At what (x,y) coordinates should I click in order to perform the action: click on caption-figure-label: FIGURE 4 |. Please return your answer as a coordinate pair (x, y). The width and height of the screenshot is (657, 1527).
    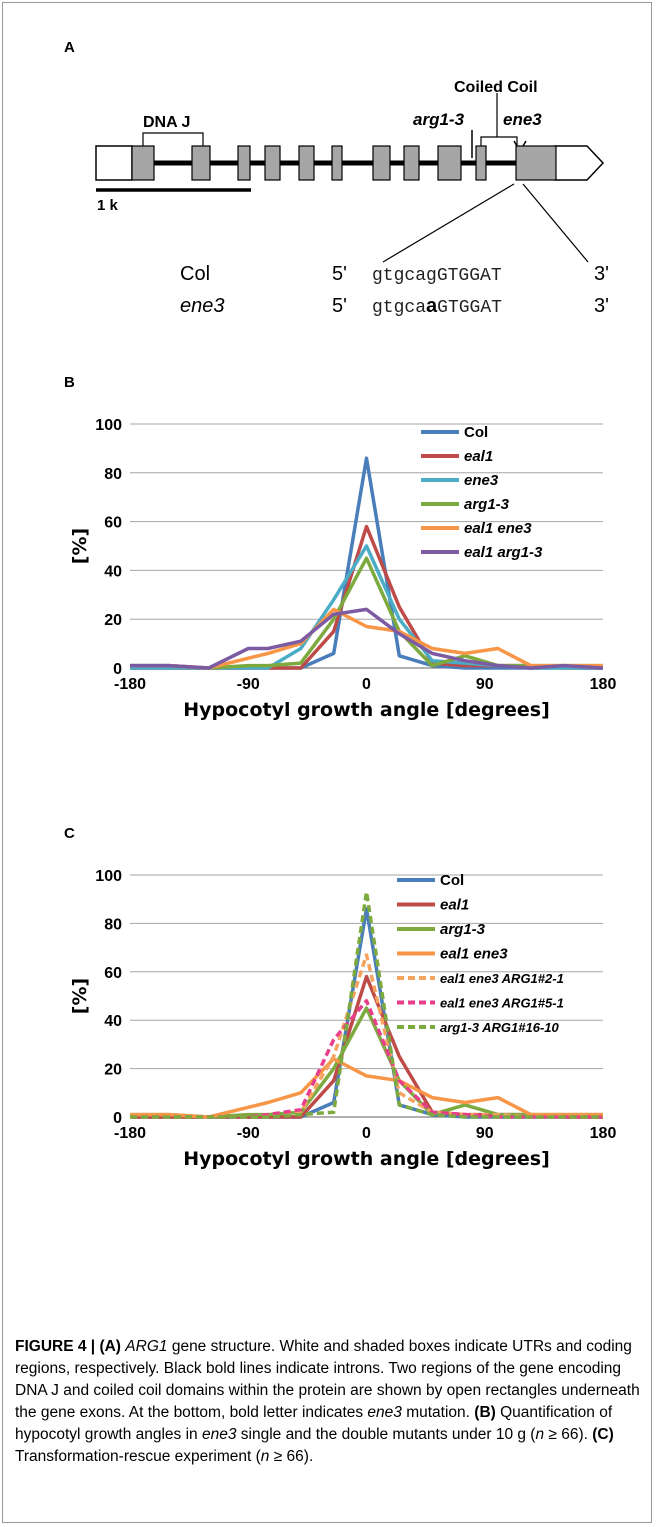
    Looking at the image, I should click on (55, 1346).